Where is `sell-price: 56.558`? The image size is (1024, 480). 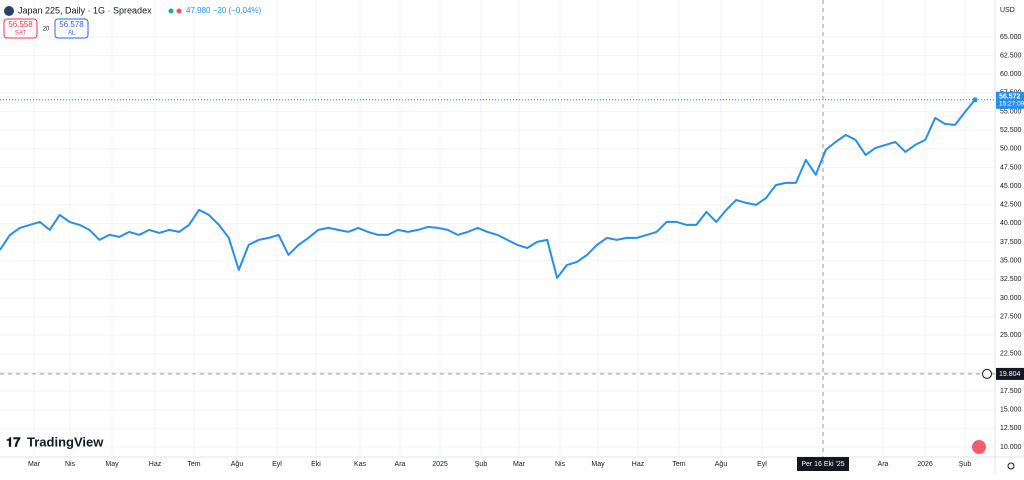 sell-price: 56.558 is located at coordinates (20, 24).